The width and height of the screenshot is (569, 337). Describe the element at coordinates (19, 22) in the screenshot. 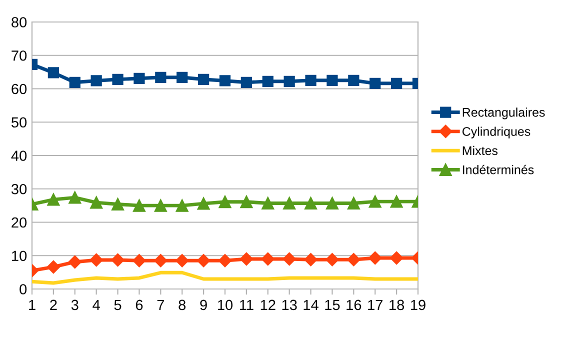

I see `y-tick-label: 80` at that location.